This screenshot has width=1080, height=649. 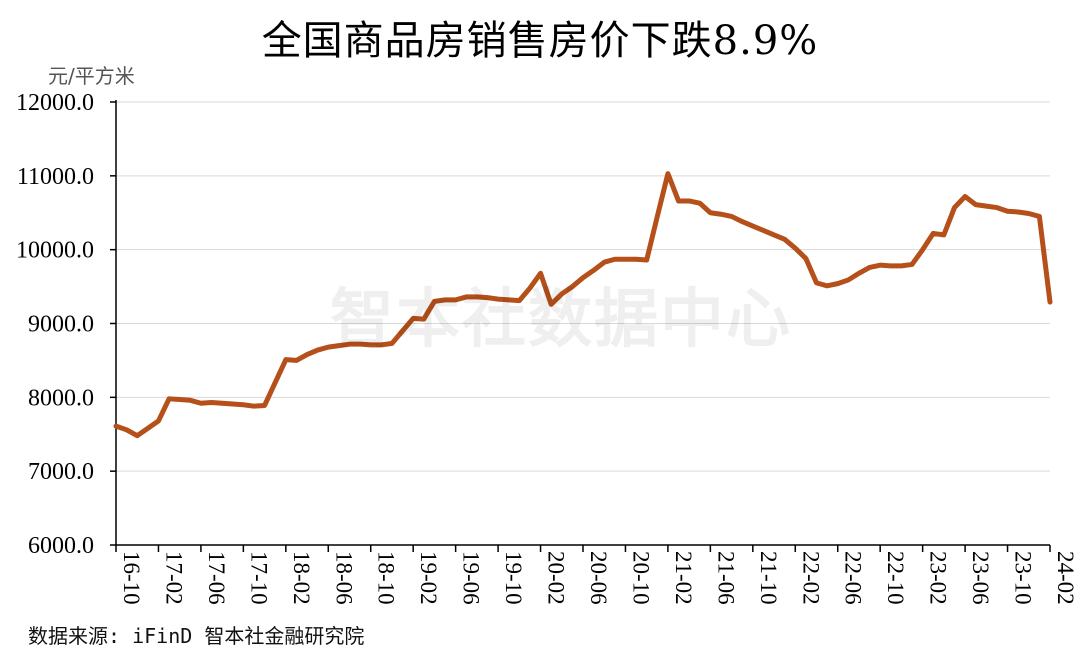 I want to click on x-tick-label: 21-10, so click(x=768, y=578).